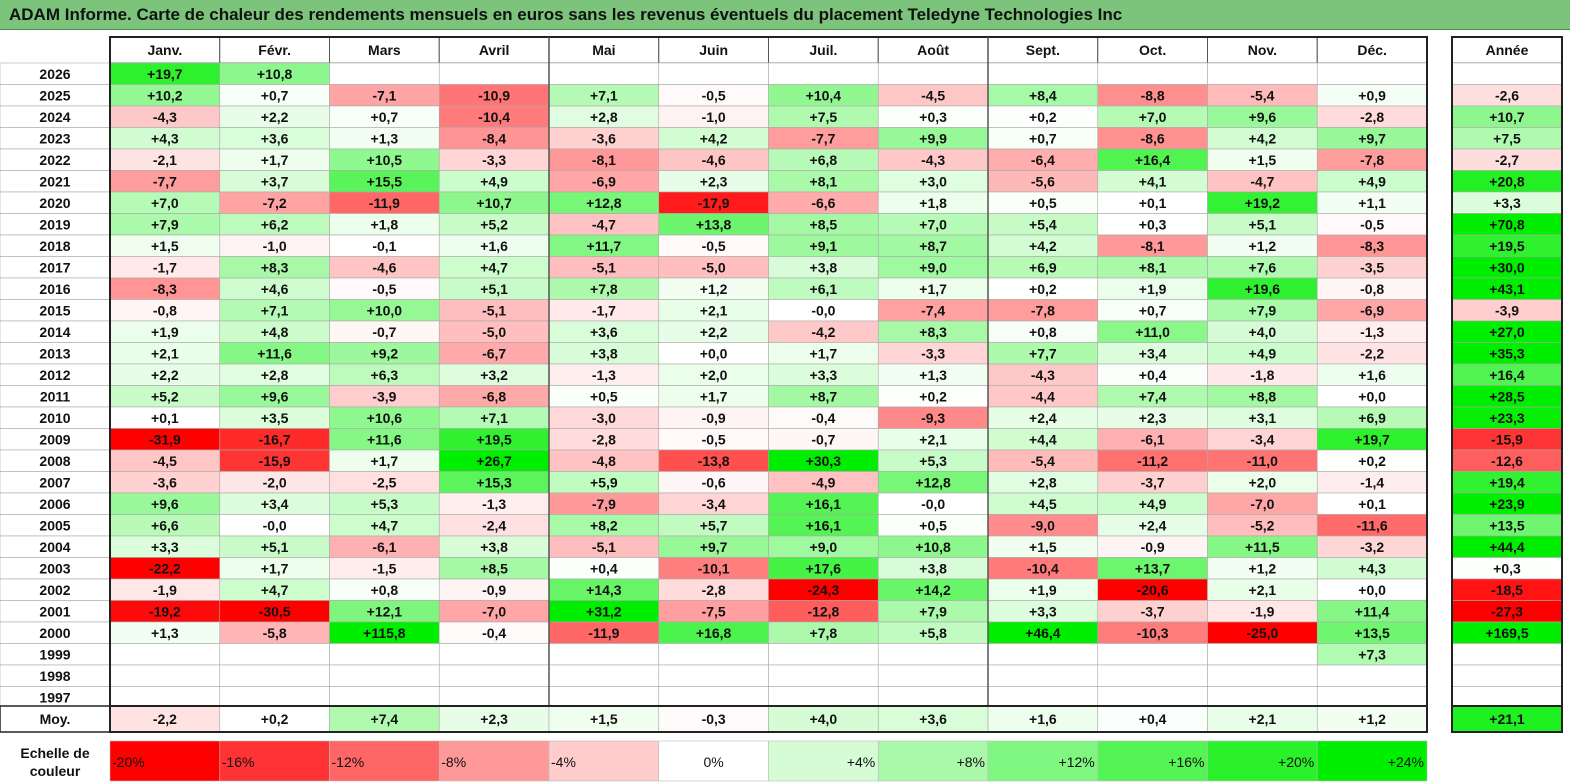  Describe the element at coordinates (275, 96) in the screenshot. I see `cell-value: +0,7` at that location.